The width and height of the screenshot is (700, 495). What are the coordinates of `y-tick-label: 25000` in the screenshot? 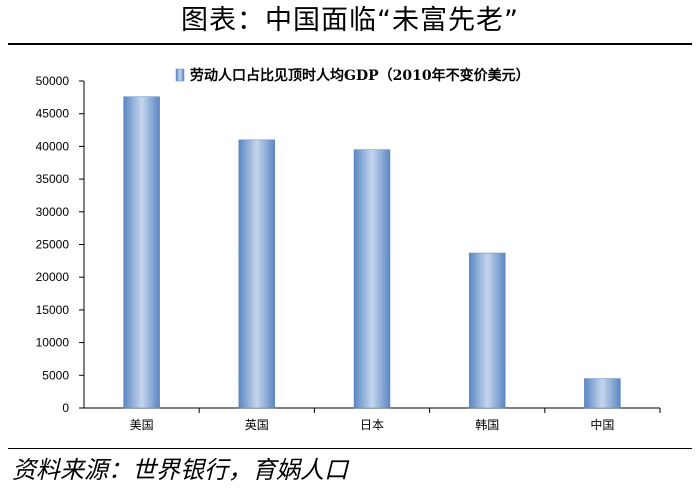 It's located at (53, 245).